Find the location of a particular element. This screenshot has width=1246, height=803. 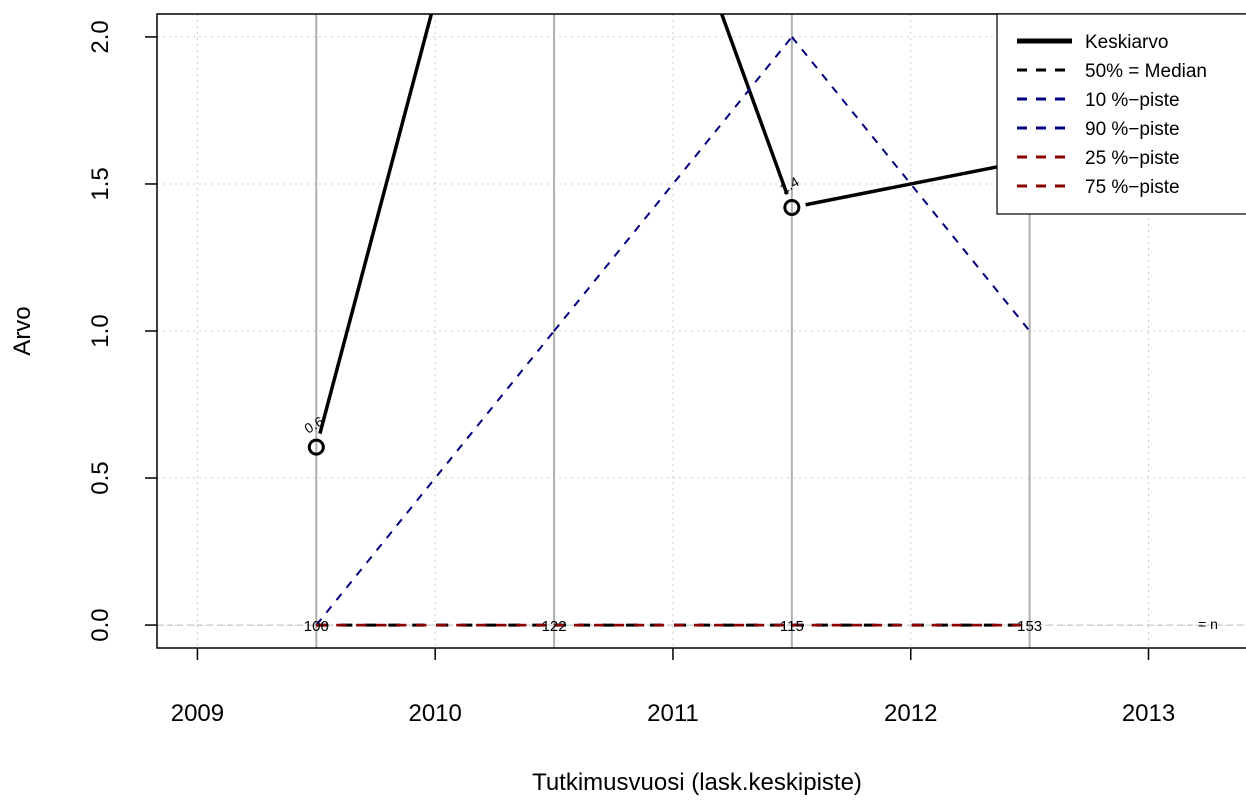

x-tick-label: 2013 is located at coordinates (1148, 713).